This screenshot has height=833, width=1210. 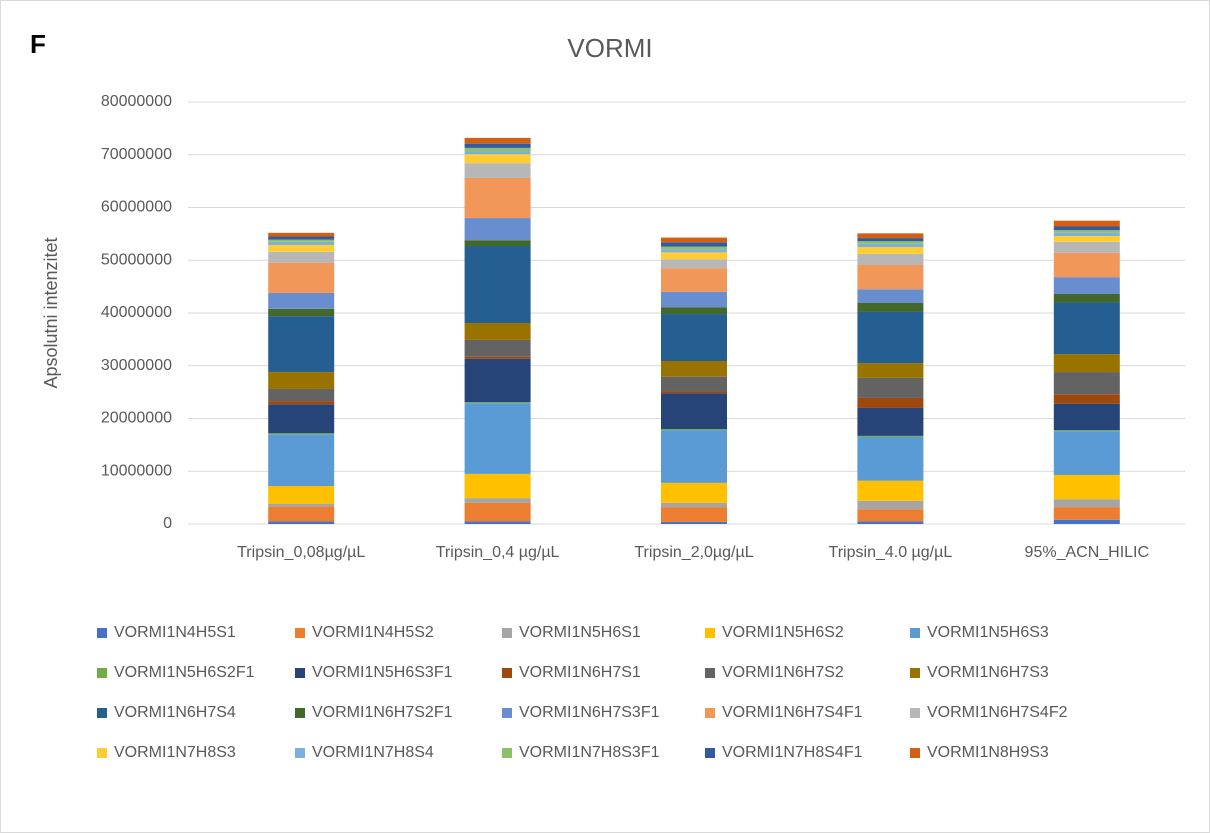 What do you see at coordinates (167, 523) in the screenshot?
I see `y-tick-label: 0` at bounding box center [167, 523].